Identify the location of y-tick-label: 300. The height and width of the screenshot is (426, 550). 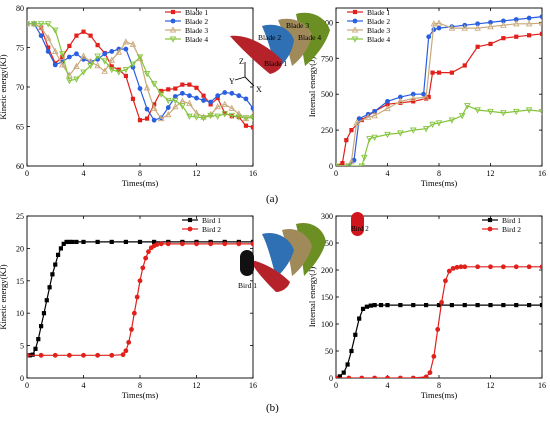
(327, 216).